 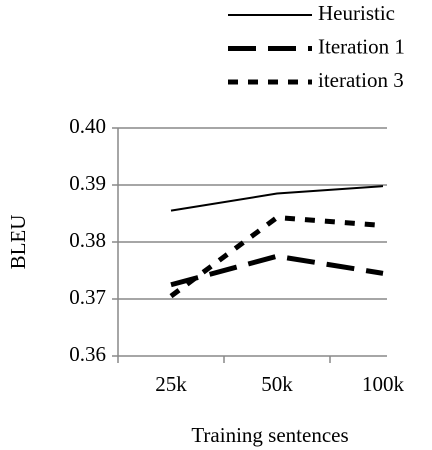 What do you see at coordinates (361, 80) in the screenshot?
I see `legend-label: iteration 3` at bounding box center [361, 80].